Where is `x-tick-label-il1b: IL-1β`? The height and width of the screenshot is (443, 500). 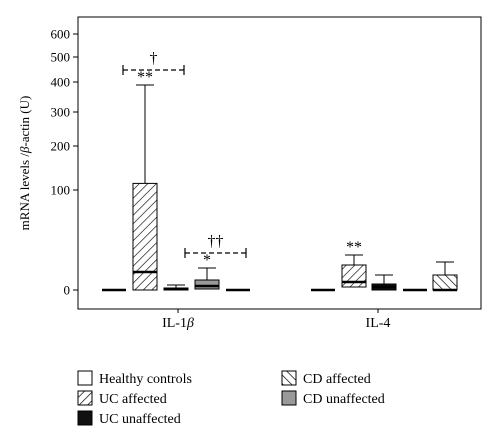 x-tick-label-il1b: IL-1β is located at coordinates (178, 323).